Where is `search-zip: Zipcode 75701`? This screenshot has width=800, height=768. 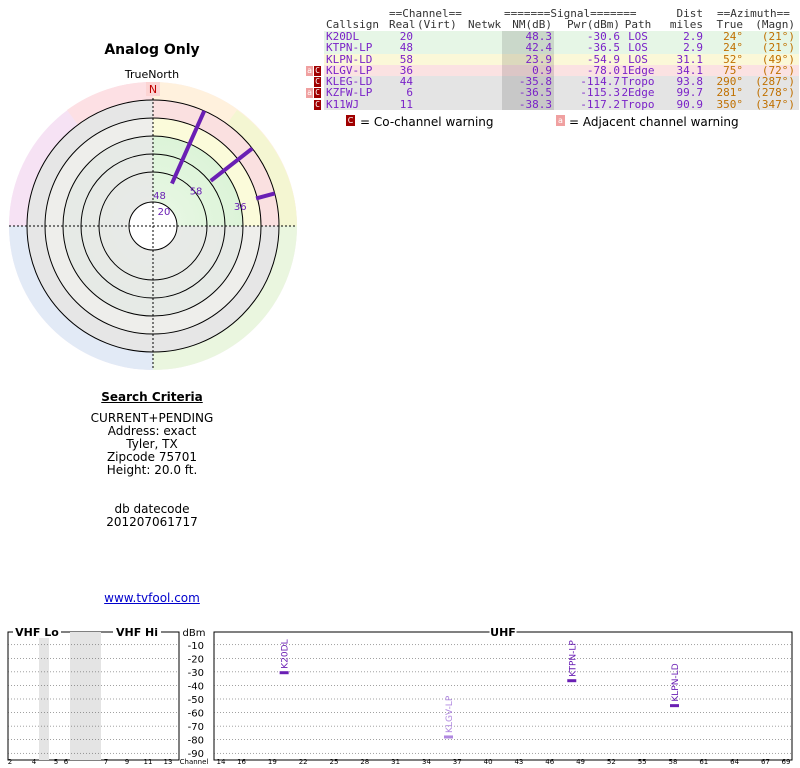
search-zip: Zipcode 75701 is located at coordinates (152, 457).